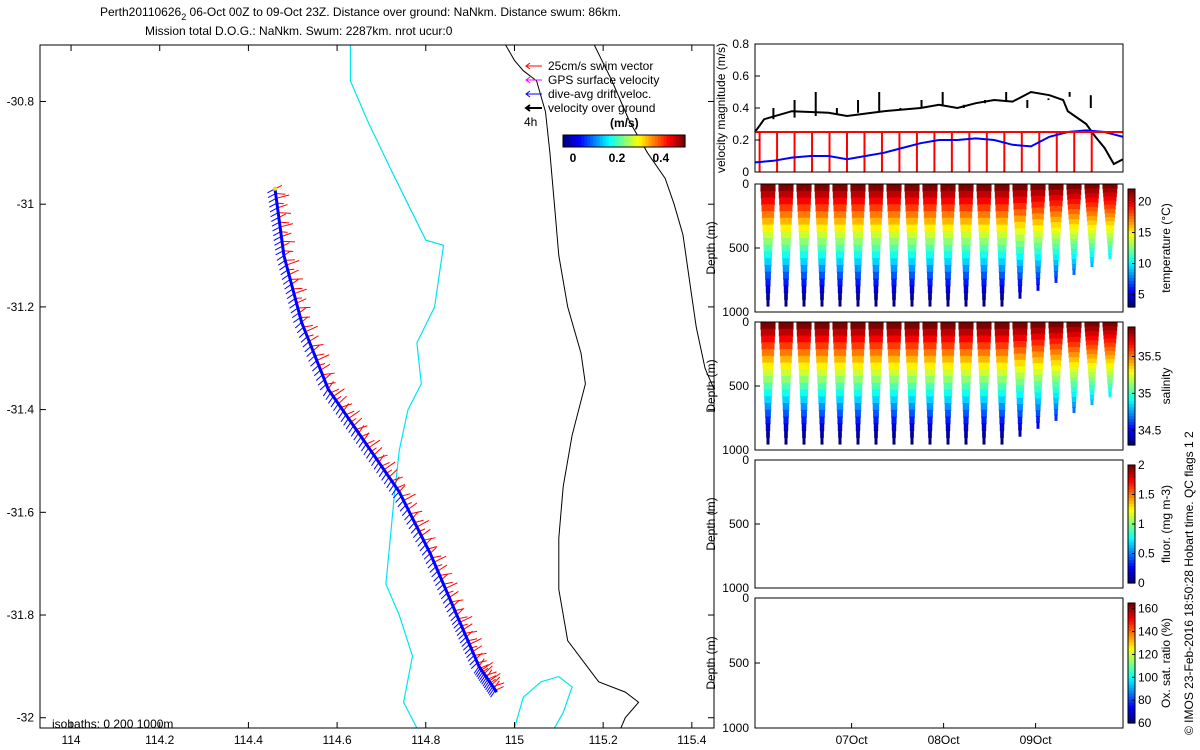 The image size is (1200, 750). What do you see at coordinates (530, 122) in the screenshot?
I see `legend-extra: 4h` at bounding box center [530, 122].